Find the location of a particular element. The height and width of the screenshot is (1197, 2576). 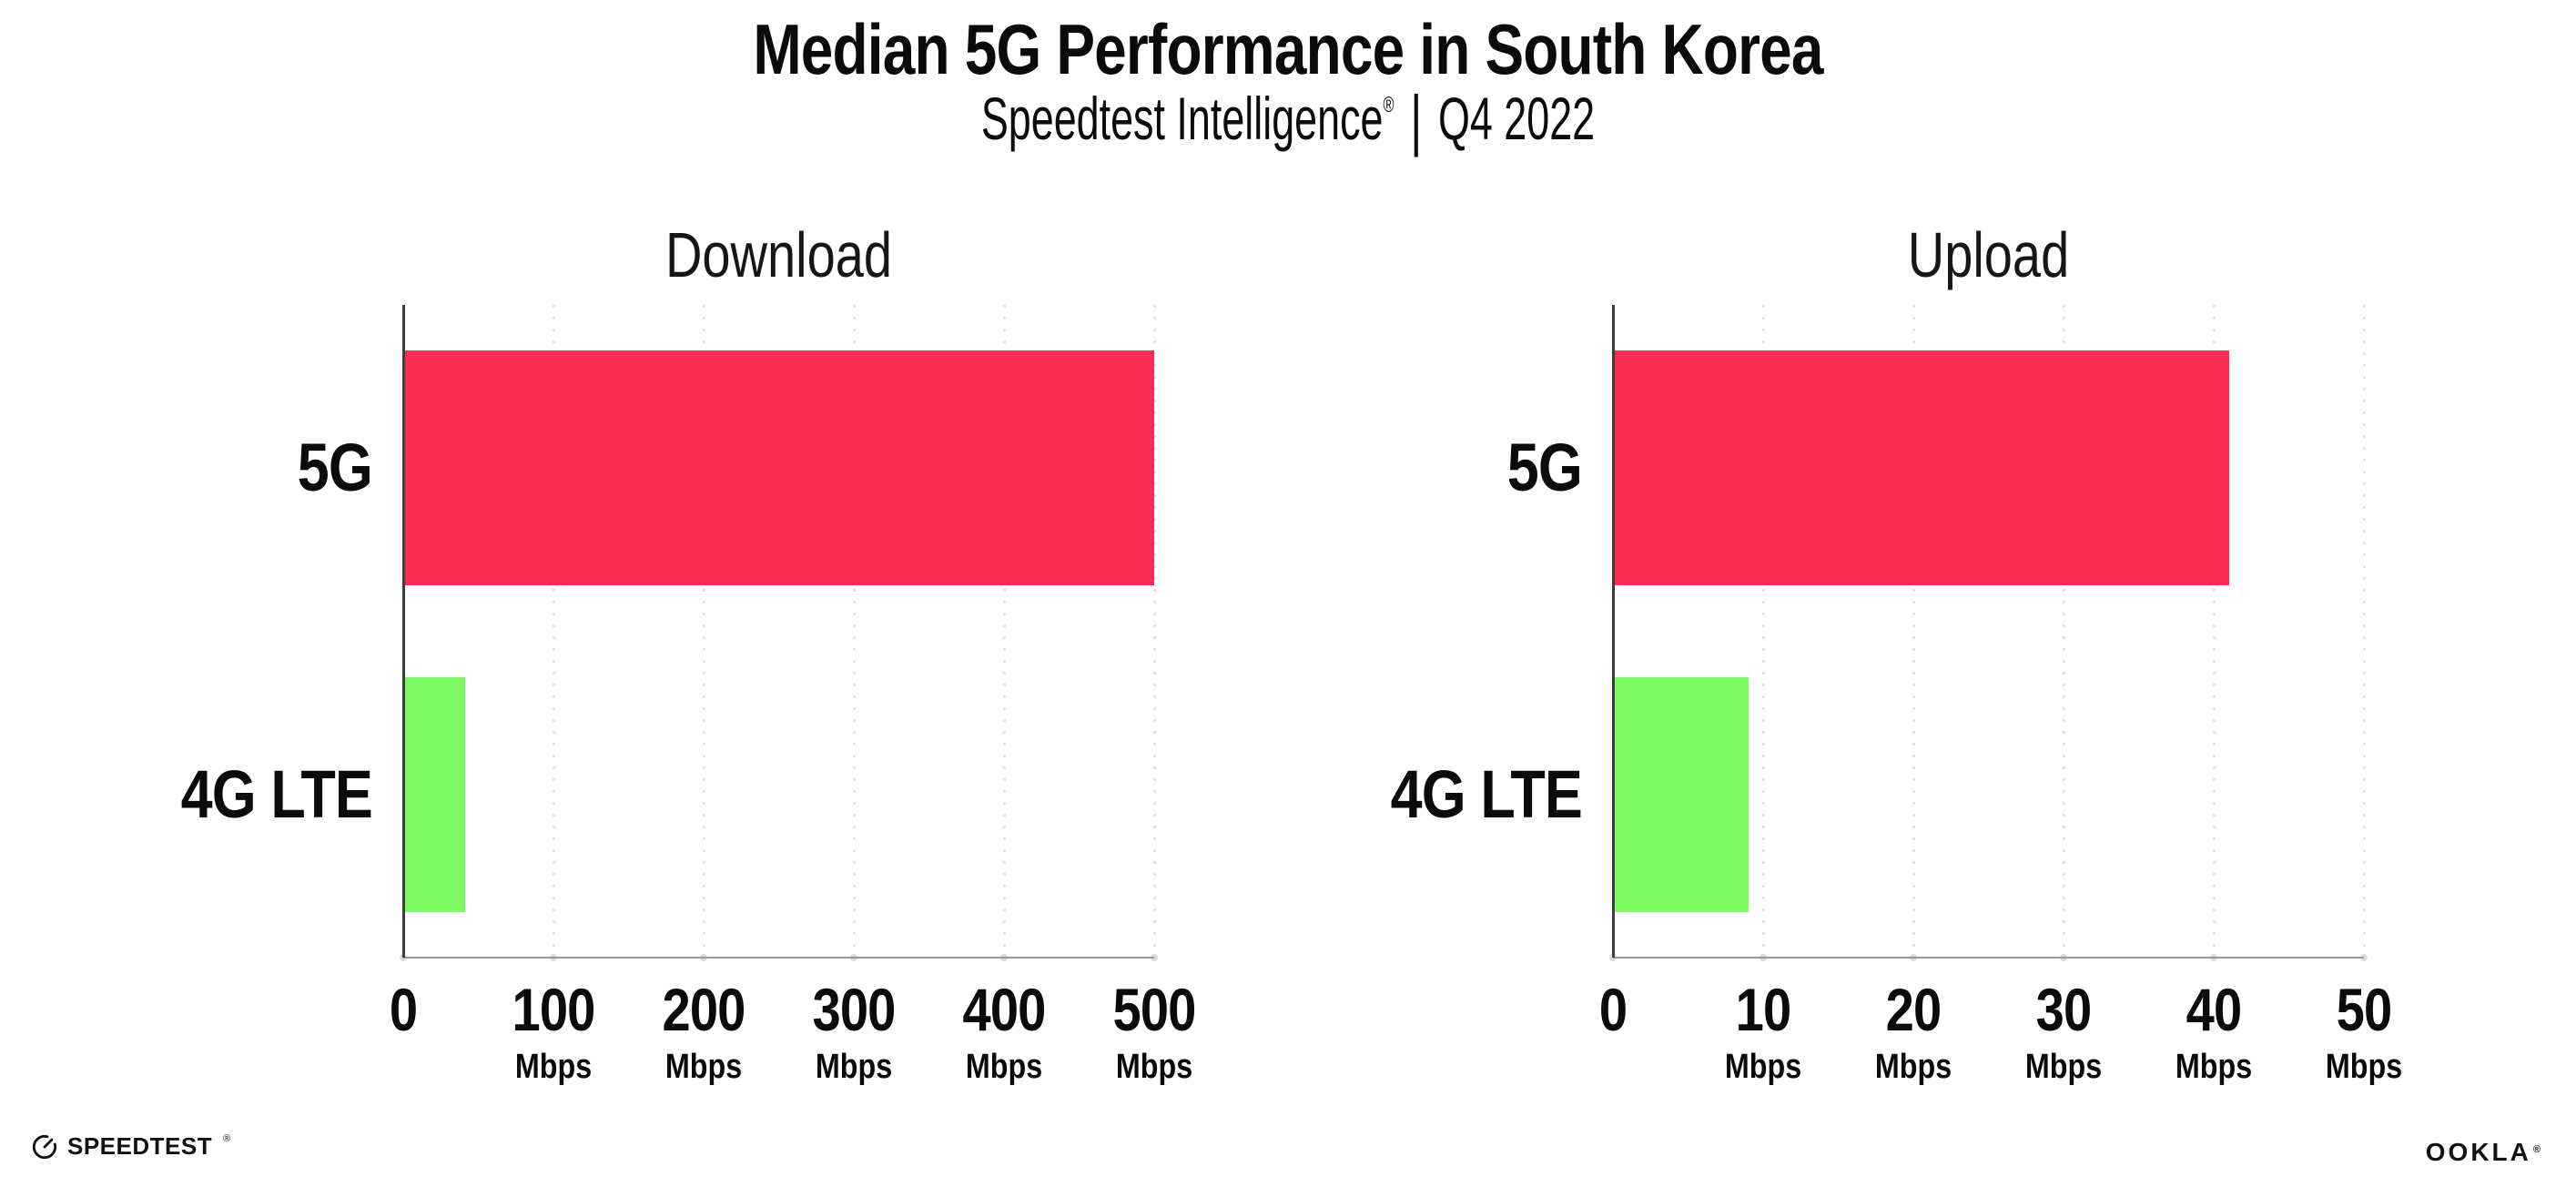

speedtest-registered-icon: ® is located at coordinates (227, 1138).